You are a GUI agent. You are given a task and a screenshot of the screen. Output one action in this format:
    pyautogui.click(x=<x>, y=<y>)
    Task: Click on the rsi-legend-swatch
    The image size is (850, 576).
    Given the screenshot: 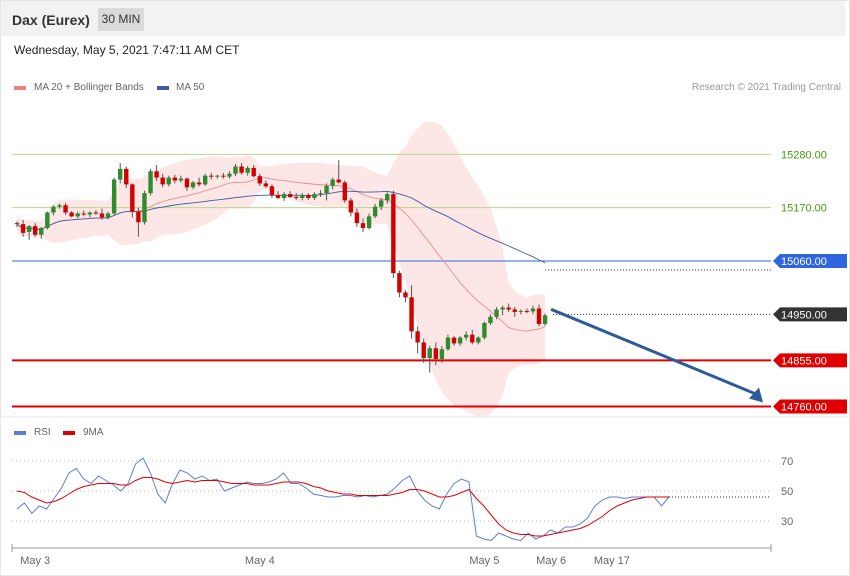 What is the action you would take?
    pyautogui.click(x=20, y=433)
    